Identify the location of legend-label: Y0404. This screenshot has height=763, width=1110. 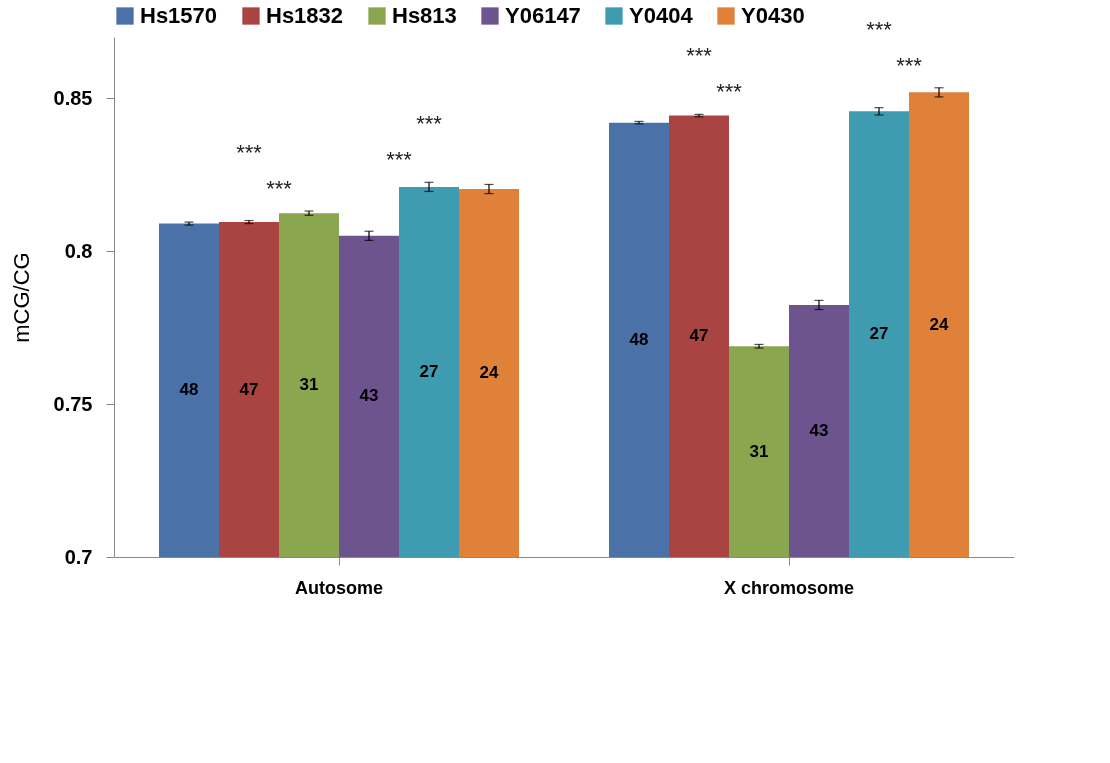
(661, 15).